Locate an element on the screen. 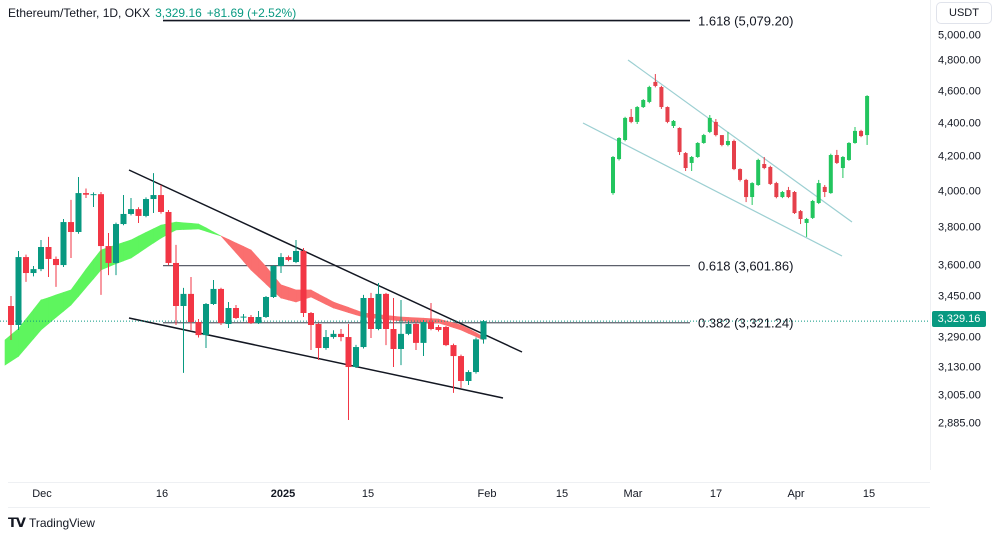  wedge-lower-trendline is located at coordinates (316, 358).